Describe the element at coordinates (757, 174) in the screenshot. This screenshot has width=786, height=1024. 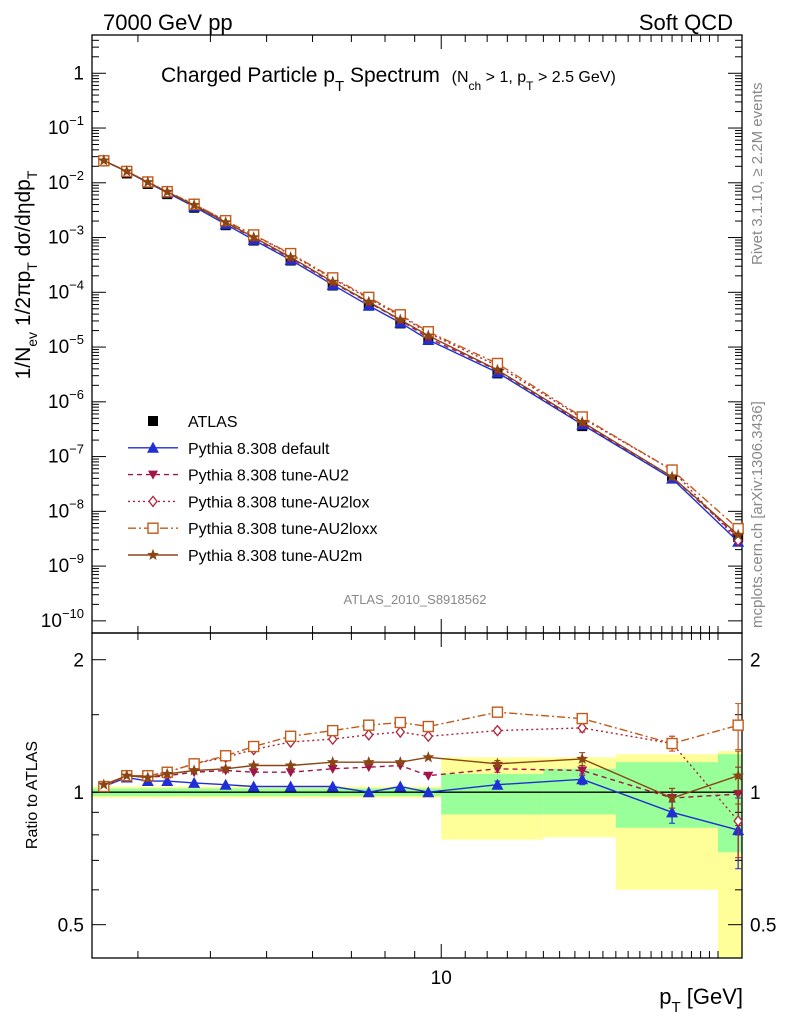
I see `rivet-version-label: Rivet 3.1.10, ≥ 2.2M events` at that location.